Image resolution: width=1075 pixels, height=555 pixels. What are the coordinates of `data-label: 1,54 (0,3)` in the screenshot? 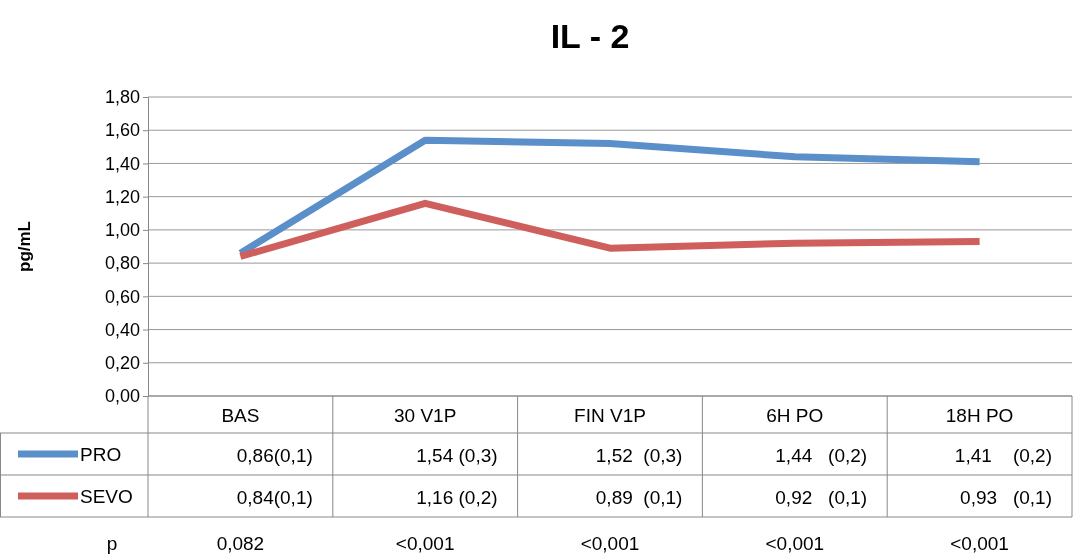 It's located at (457, 455).